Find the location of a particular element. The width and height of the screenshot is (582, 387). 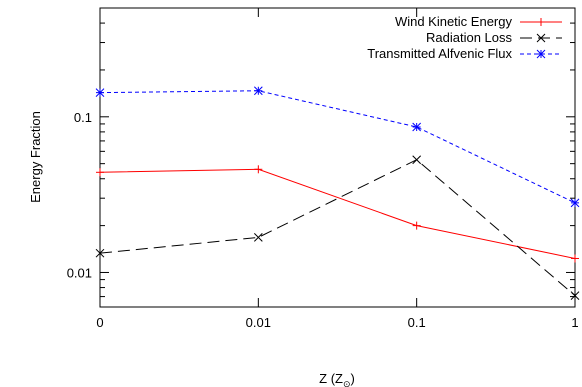

legend-item: Radiation Loss is located at coordinates (494, 37).